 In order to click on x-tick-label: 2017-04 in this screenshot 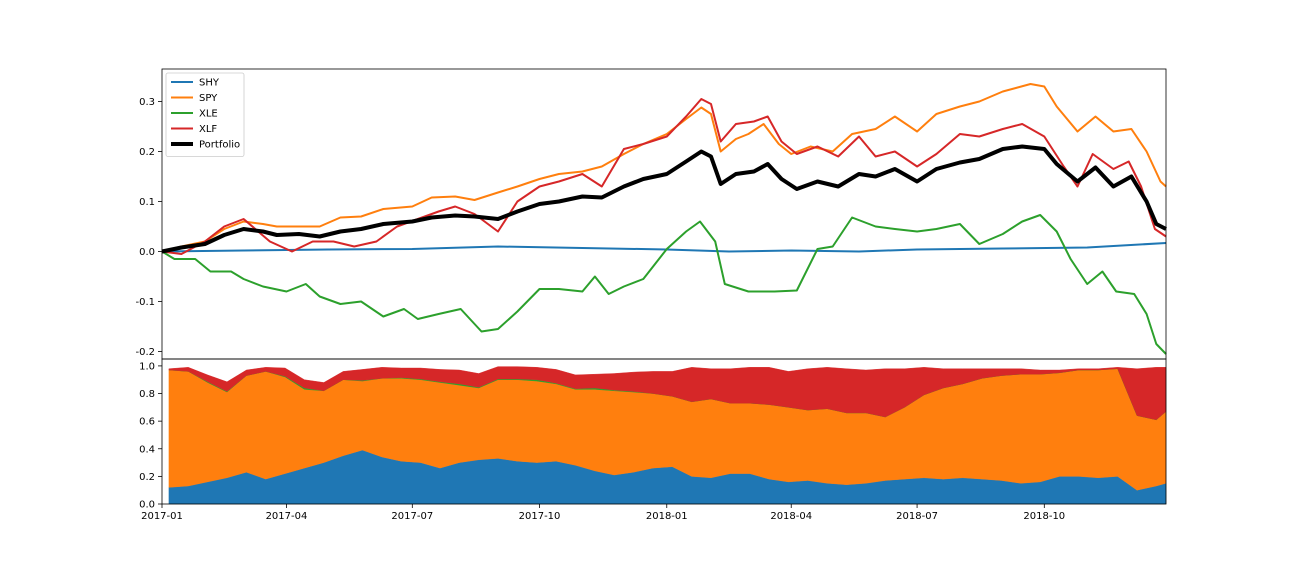, I will do `click(287, 516)`.